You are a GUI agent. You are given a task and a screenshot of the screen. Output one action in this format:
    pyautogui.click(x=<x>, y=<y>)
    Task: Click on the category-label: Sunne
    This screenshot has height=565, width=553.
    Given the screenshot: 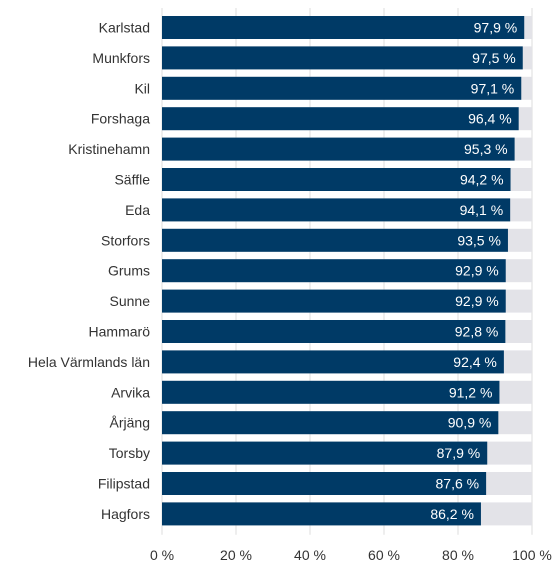 What is the action you would take?
    pyautogui.click(x=130, y=301)
    